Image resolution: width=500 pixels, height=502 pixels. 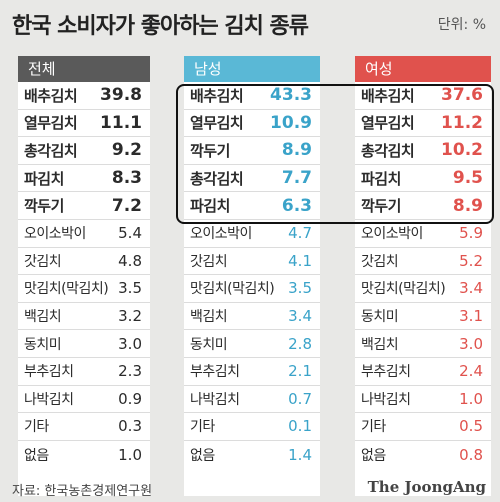 I want to click on table-row: 배추김치 39.8, so click(x=84, y=96).